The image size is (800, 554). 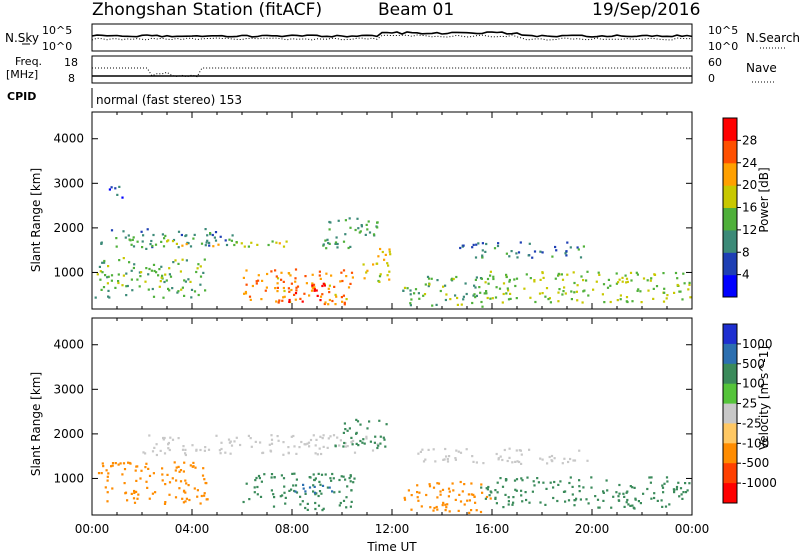 I want to click on colorbar-tick-label: 28, so click(x=749, y=140).